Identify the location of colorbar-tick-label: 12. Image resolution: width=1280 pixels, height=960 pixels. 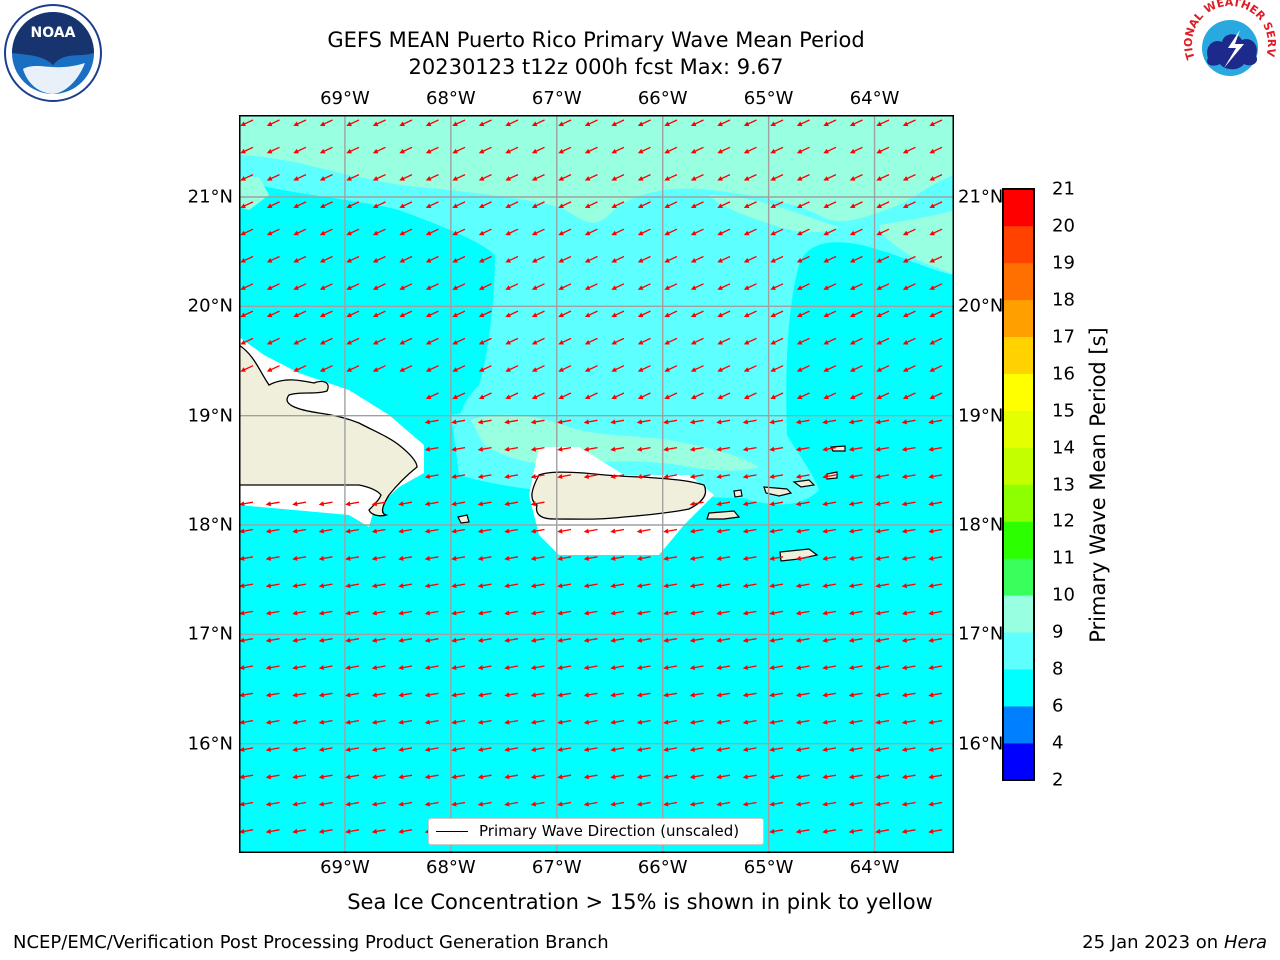
(1063, 521).